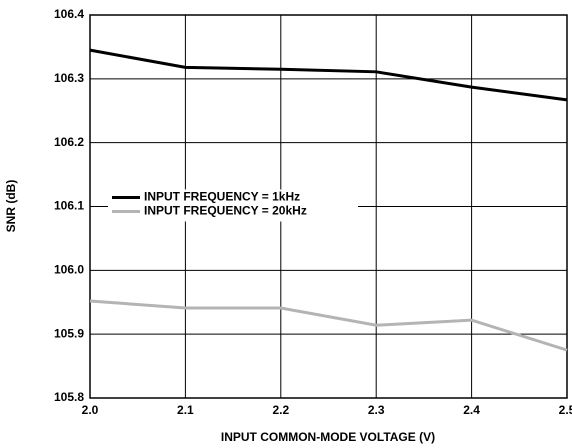  Describe the element at coordinates (280, 410) in the screenshot. I see `x-tick-label: 2.2` at that location.